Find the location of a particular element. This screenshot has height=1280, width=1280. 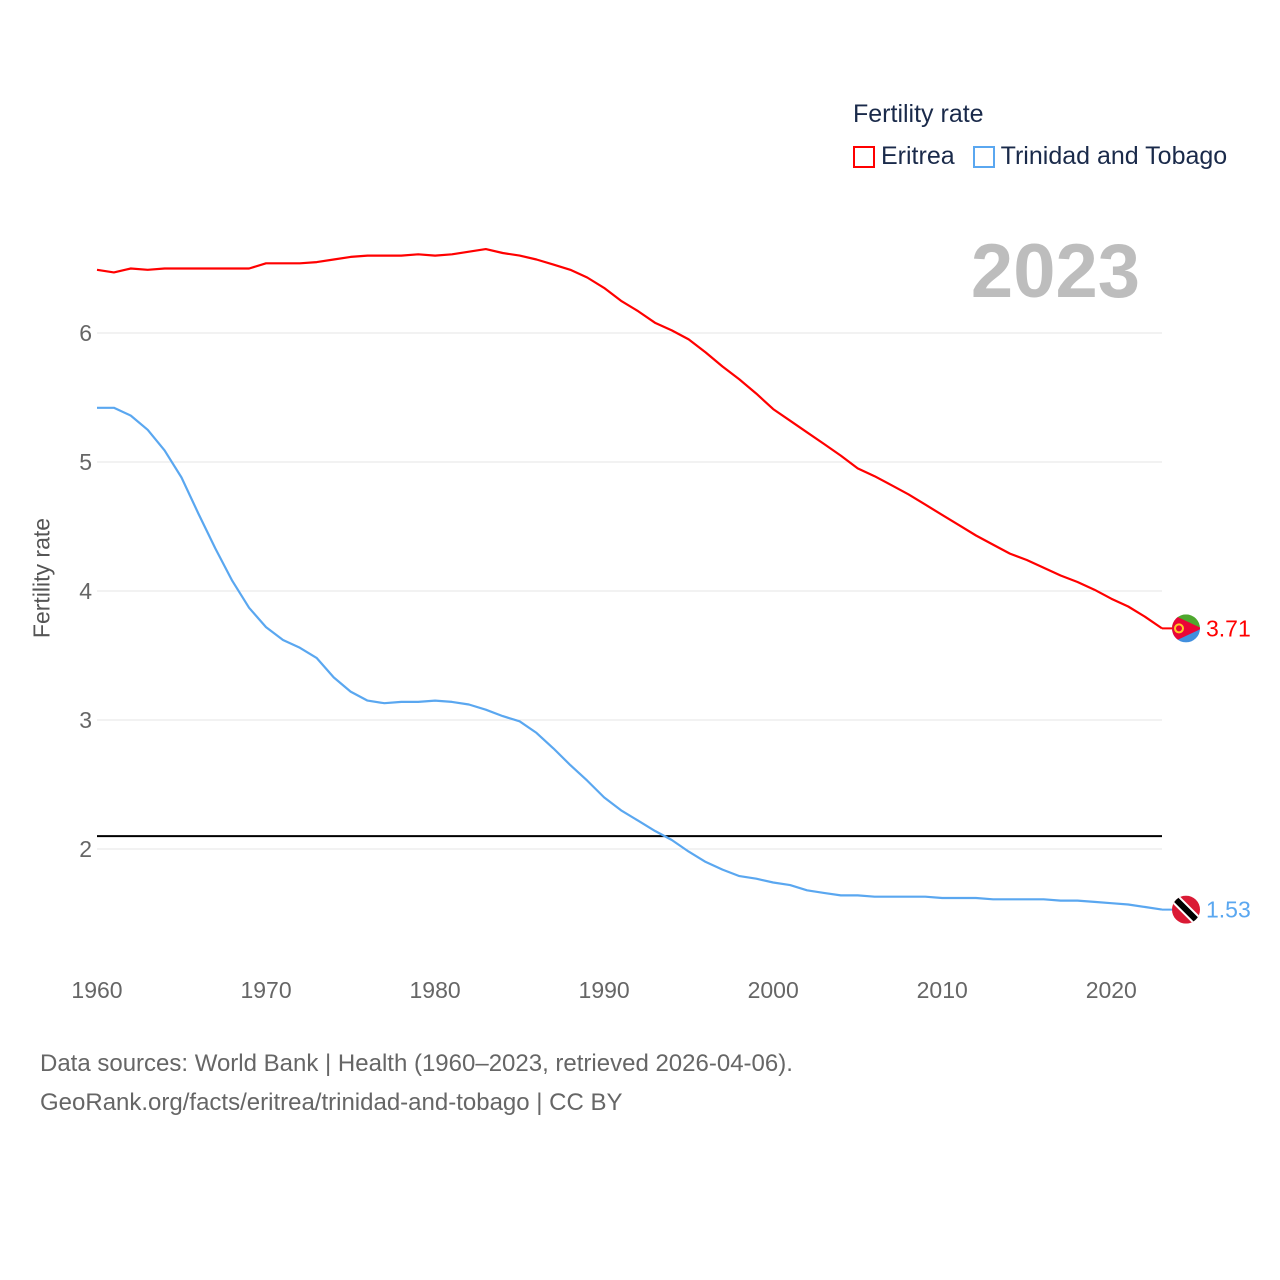

x-tick-label: 1980 is located at coordinates (435, 990).